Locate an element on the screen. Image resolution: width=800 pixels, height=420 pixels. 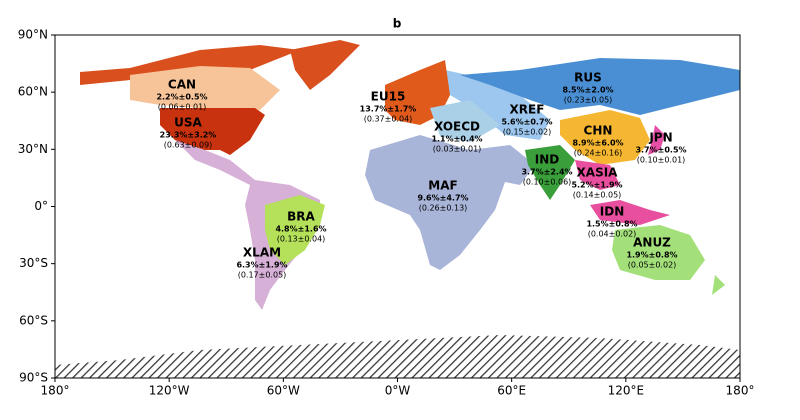
region-share: 8.9%±6.0% is located at coordinates (597, 143).